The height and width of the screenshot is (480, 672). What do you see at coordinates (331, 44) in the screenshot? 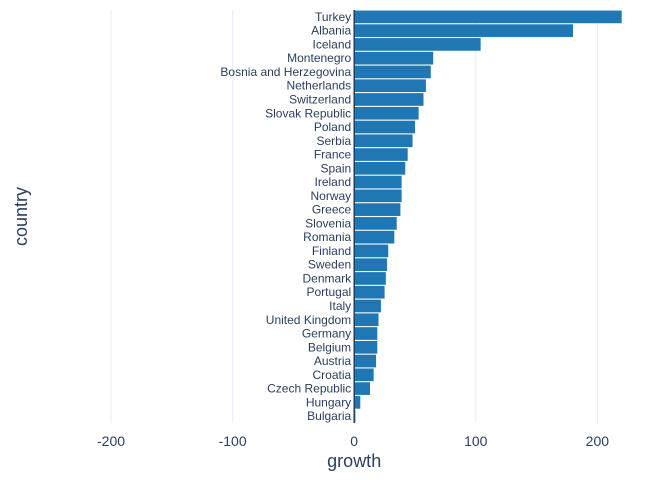
I see `category-label: Iceland` at bounding box center [331, 44].